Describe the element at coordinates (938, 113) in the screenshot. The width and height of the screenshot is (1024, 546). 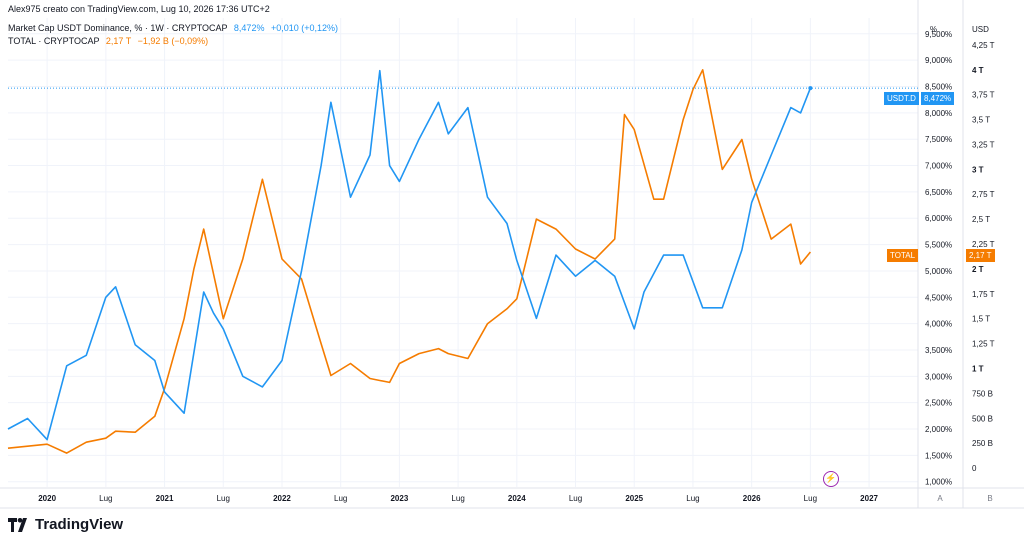
I see `left-axis-tick-label: 8,000%` at that location.